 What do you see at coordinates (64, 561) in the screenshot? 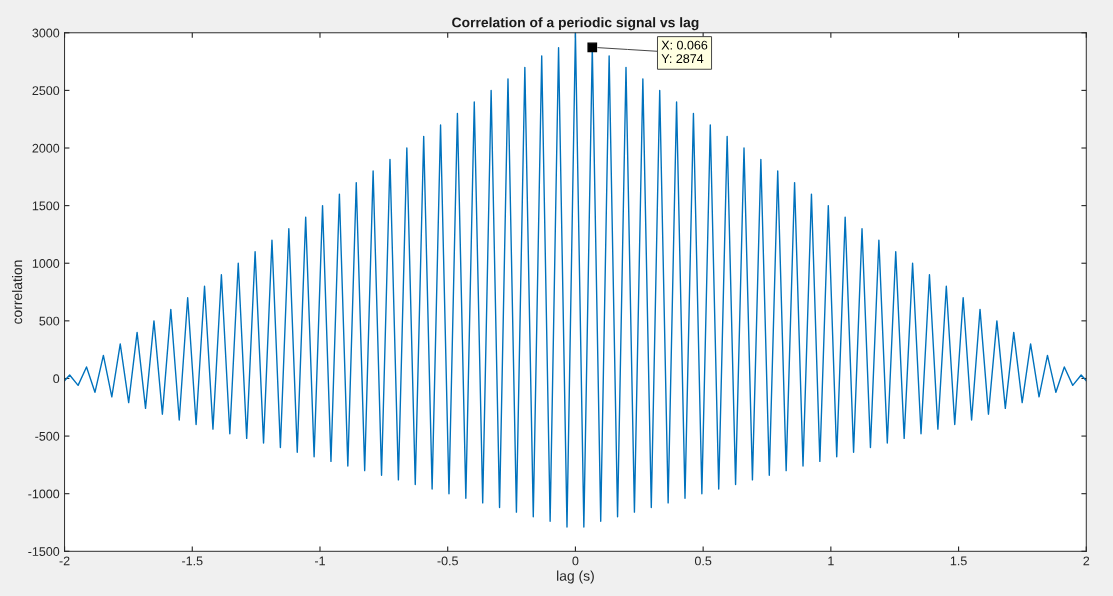
I see `x-tick-label: -2` at bounding box center [64, 561].